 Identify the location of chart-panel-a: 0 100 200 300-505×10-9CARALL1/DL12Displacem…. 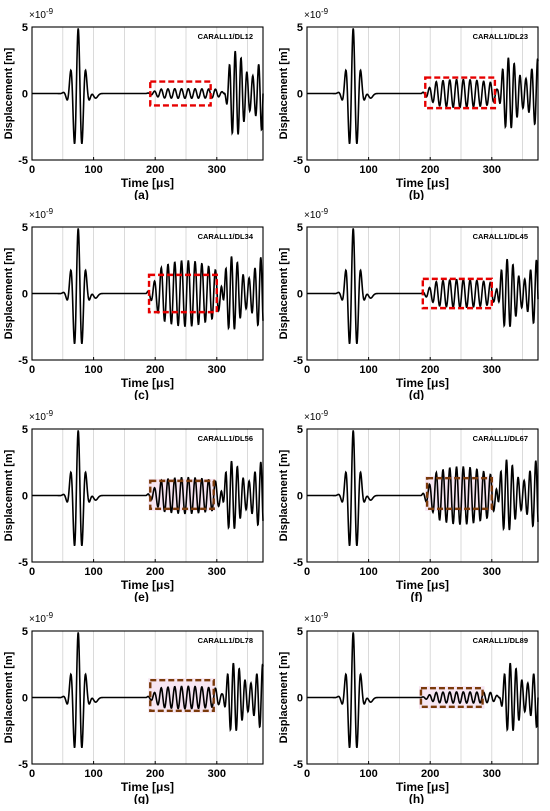
(133, 103).